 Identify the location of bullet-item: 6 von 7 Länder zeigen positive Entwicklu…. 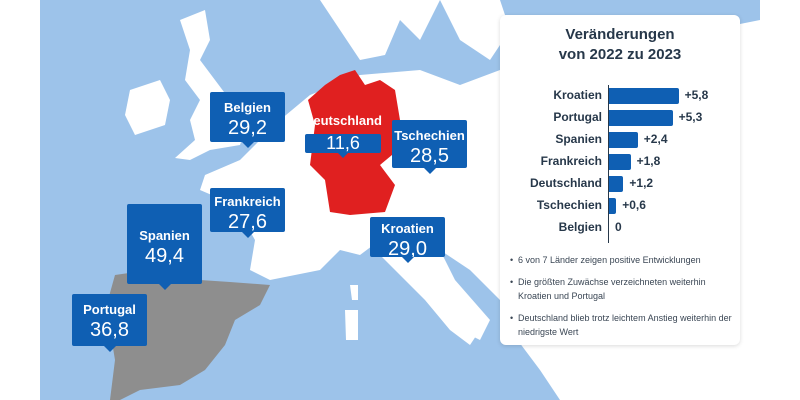
(623, 260).